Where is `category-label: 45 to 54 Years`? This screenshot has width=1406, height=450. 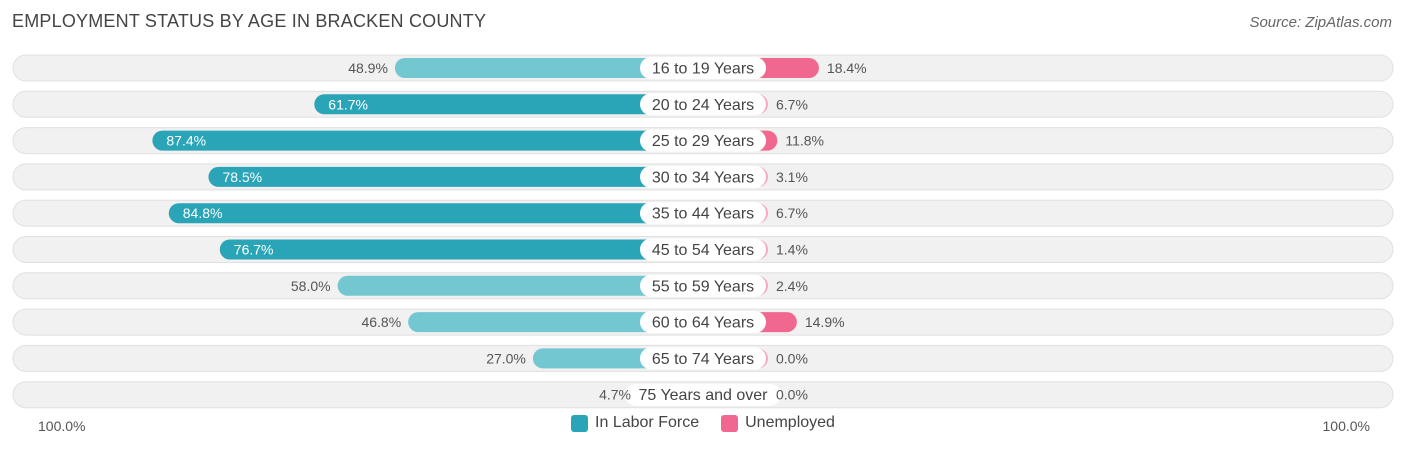 category-label: 45 to 54 Years is located at coordinates (703, 250).